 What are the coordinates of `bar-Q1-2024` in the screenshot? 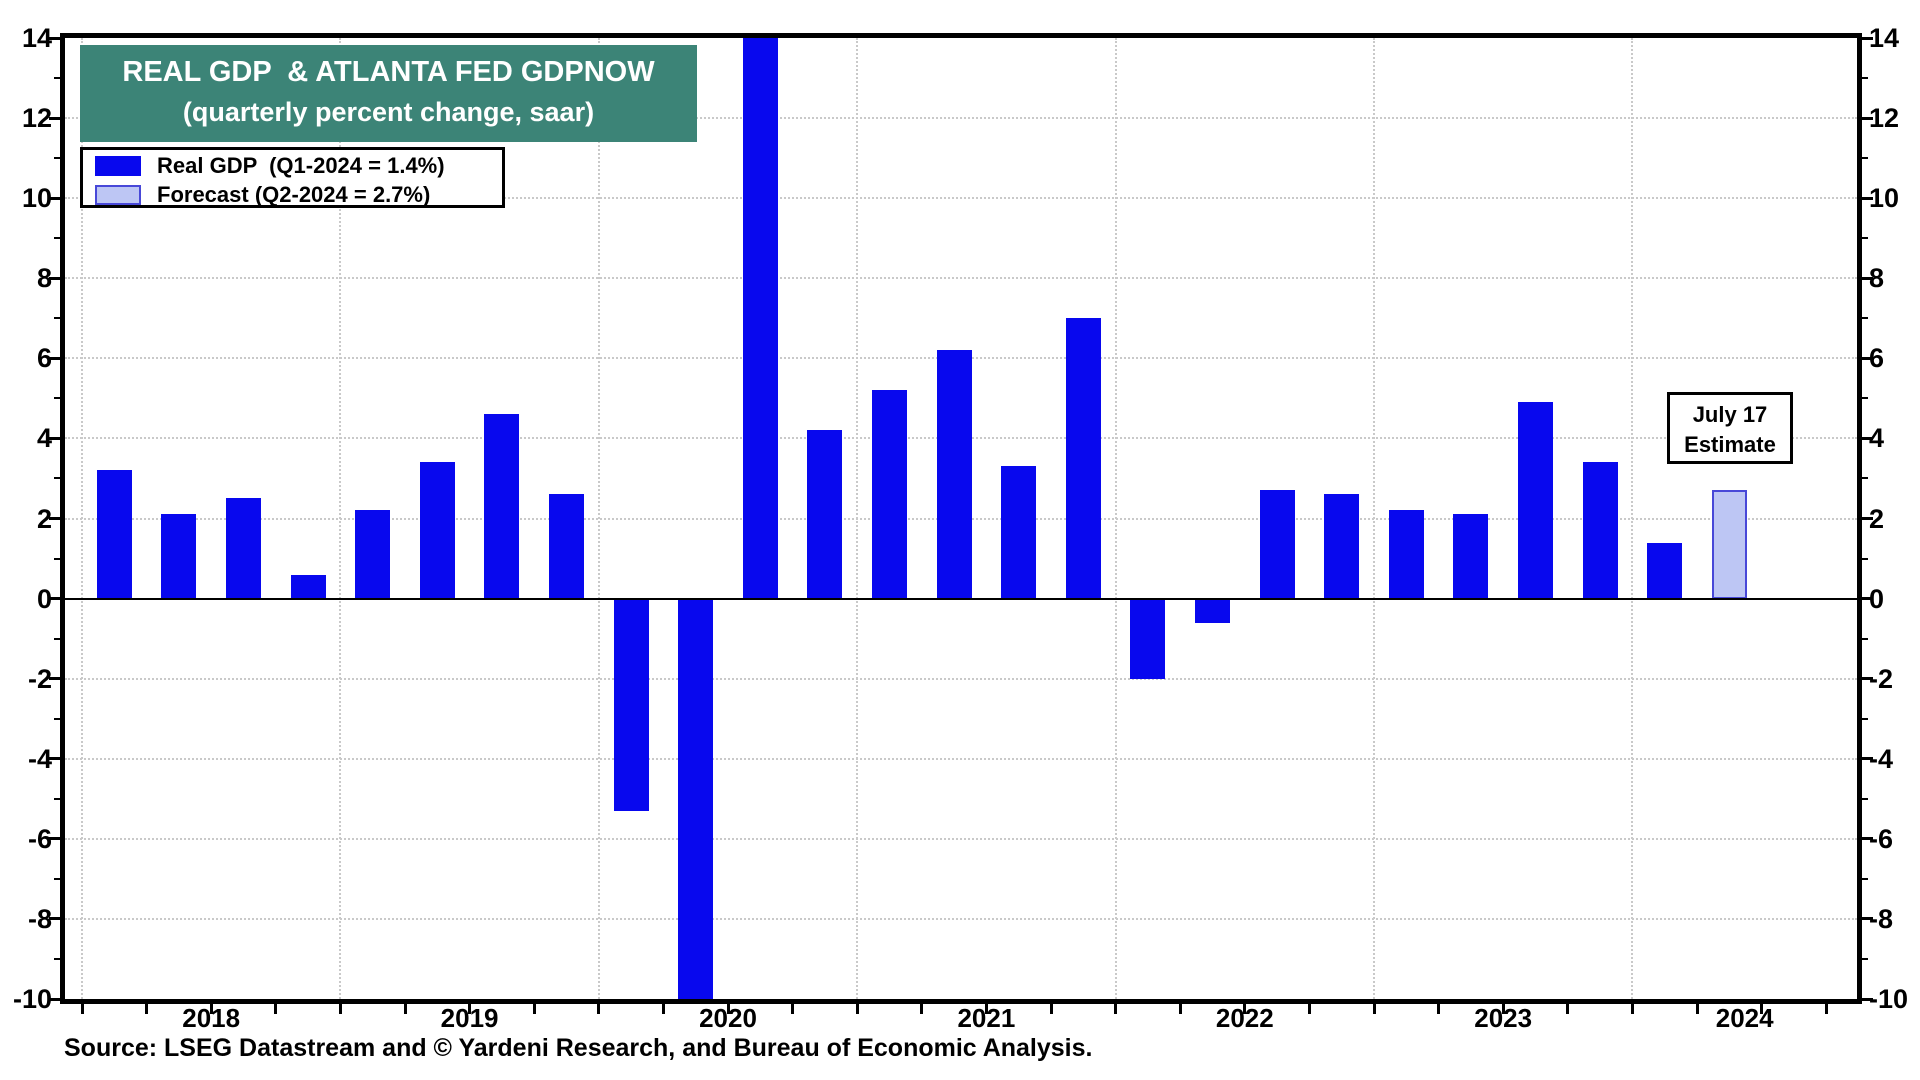 It's located at (1665, 570).